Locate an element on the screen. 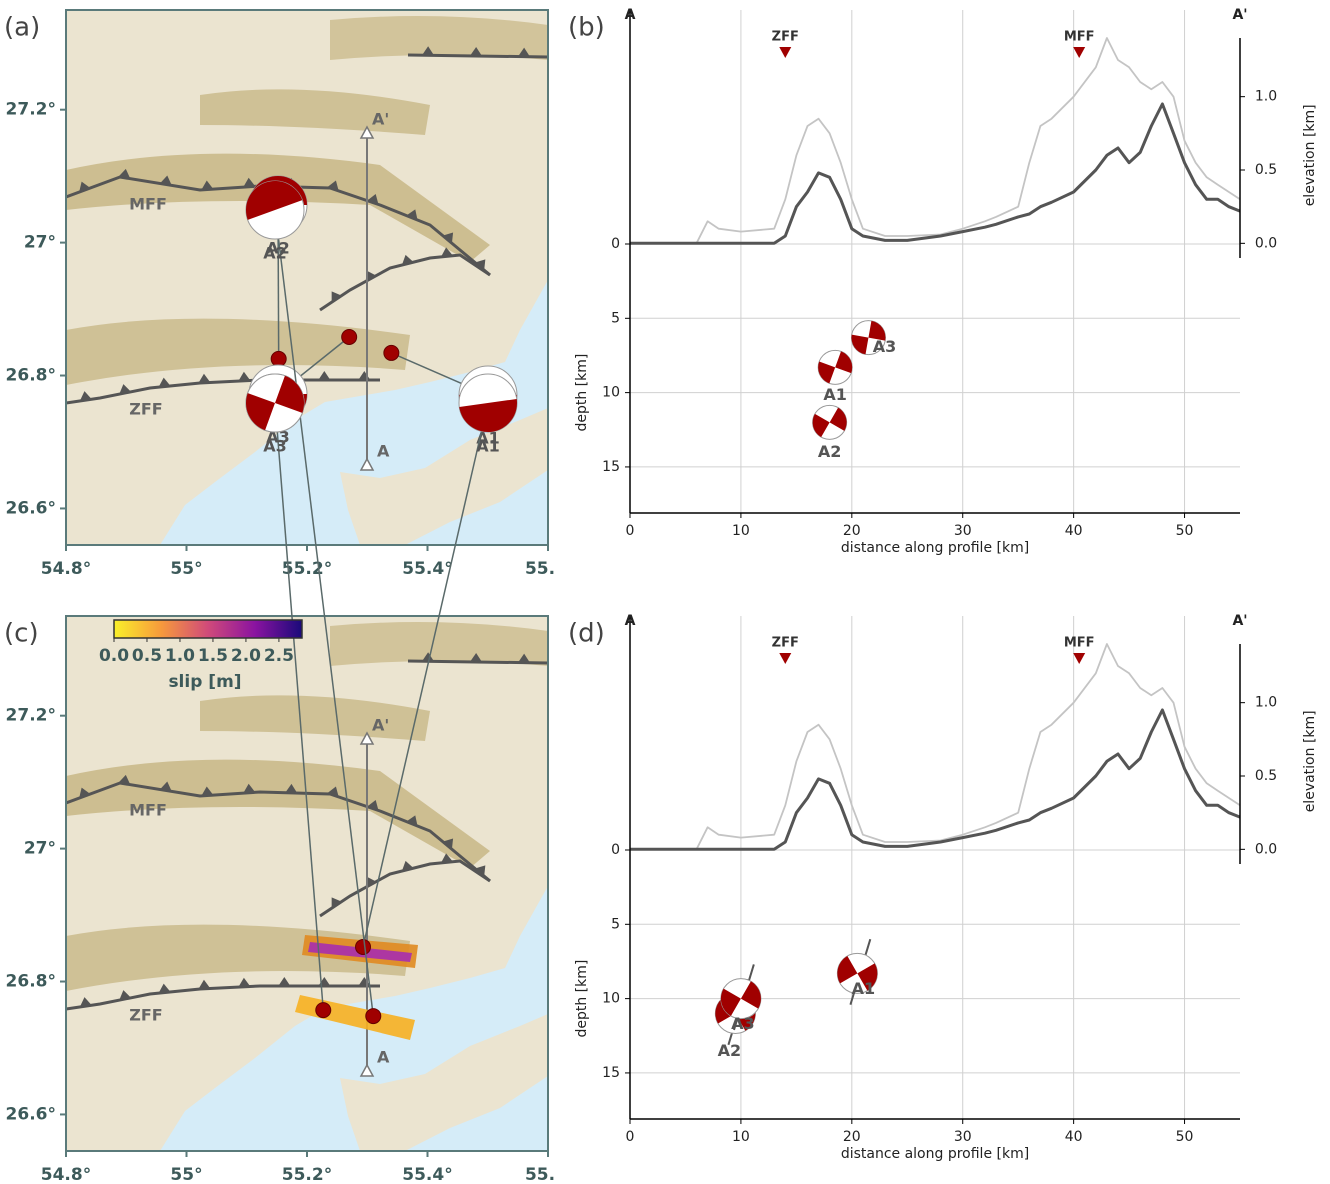 The image size is (1330, 1184). y2-tick-label: 0.0 is located at coordinates (1266, 243).